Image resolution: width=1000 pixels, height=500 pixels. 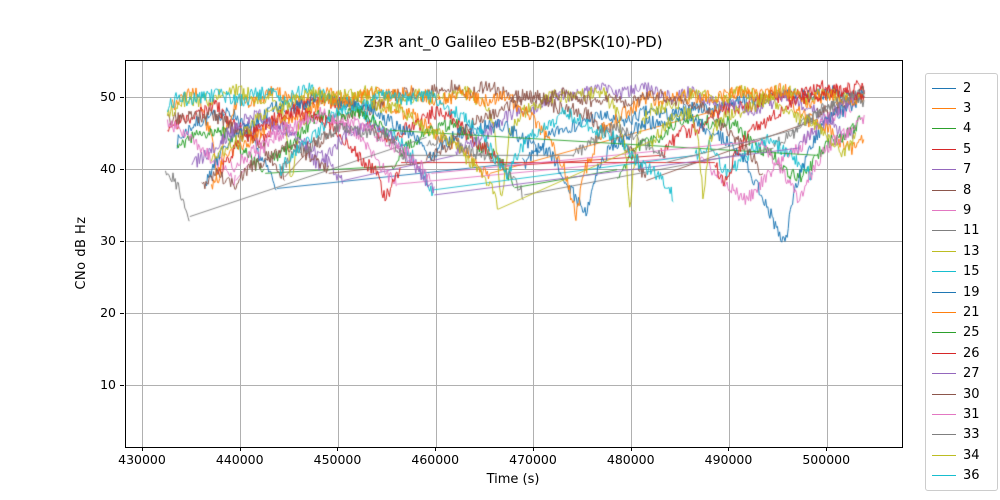 What do you see at coordinates (971, 374) in the screenshot?
I see `legend-label: 27` at bounding box center [971, 374].